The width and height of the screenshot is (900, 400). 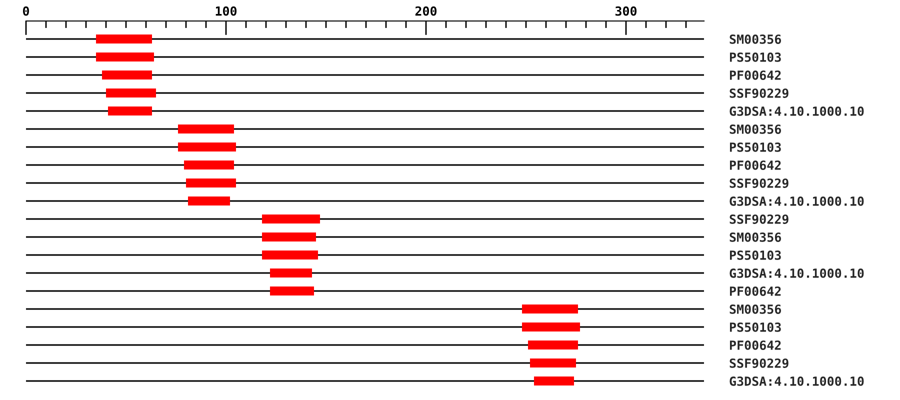 What do you see at coordinates (626, 11) in the screenshot?
I see `x-tick-label: 300` at bounding box center [626, 11].